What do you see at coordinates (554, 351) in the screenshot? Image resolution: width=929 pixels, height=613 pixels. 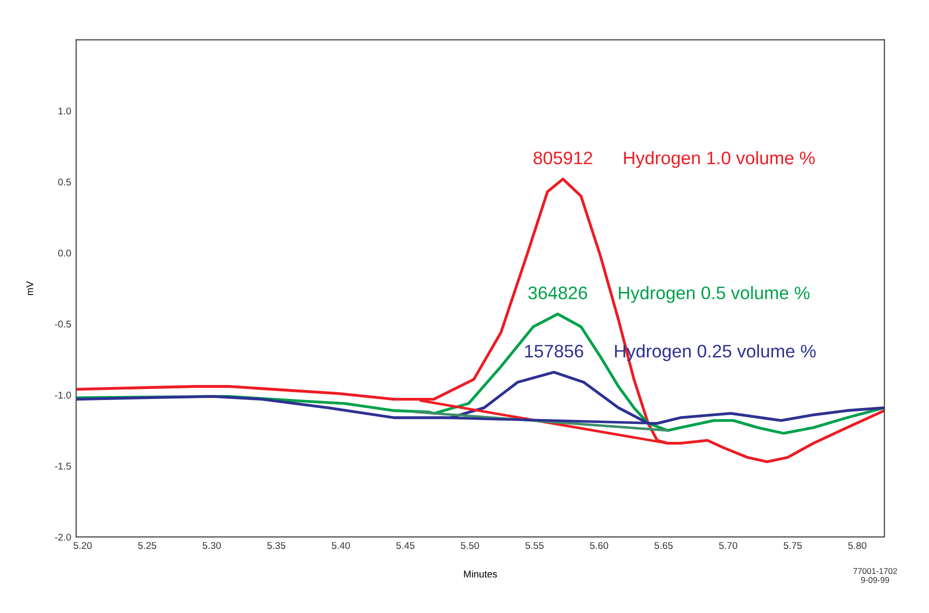 I see `annotation: 157856` at bounding box center [554, 351].